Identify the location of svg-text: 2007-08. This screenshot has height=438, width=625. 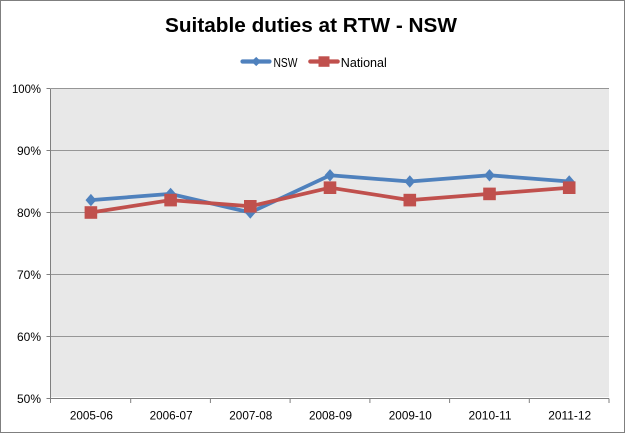
(250, 416).